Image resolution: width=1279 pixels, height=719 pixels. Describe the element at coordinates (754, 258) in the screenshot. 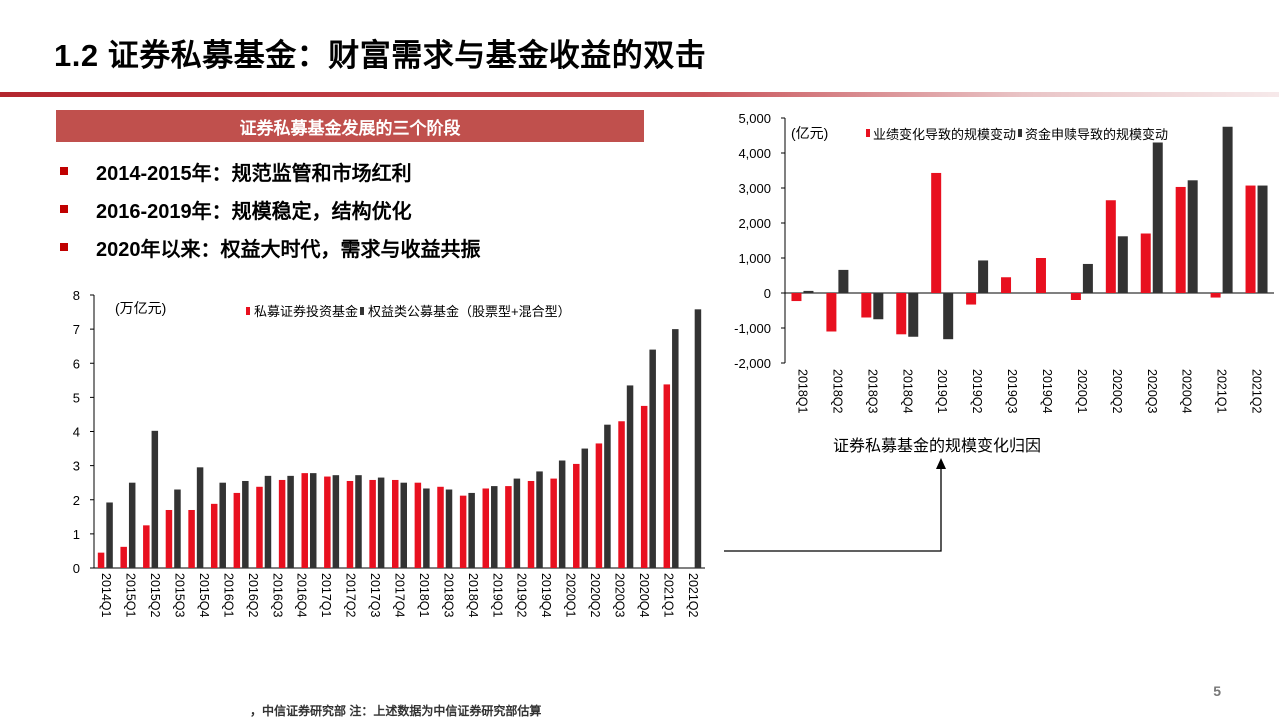

I see `right-y-tick-label: 1,000` at that location.